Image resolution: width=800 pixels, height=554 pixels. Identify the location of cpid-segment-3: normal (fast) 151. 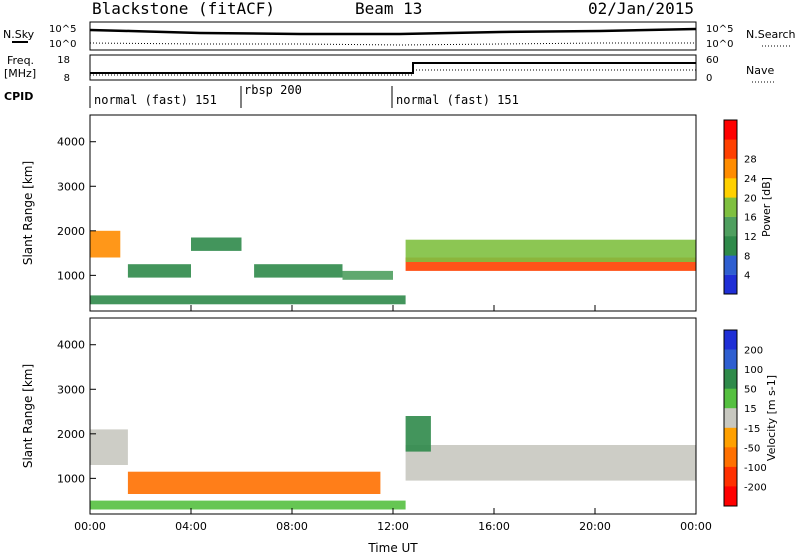
(457, 100).